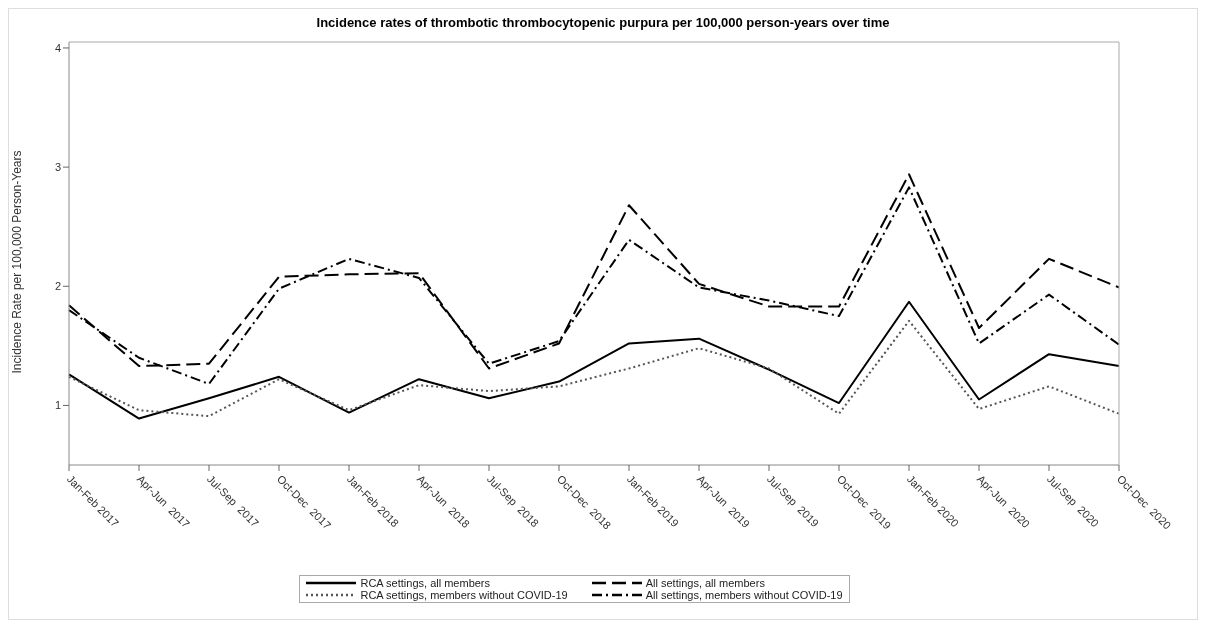 The width and height of the screenshot is (1206, 627). I want to click on chart-title: Incidence rates of thrombotic thrombocytopenic purpura per 100,000 person-years over time, so click(603, 23).